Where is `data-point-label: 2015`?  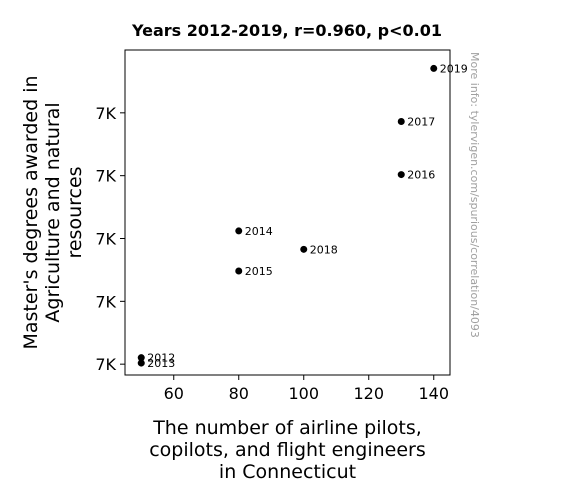 data-point-label: 2015 is located at coordinates (259, 271).